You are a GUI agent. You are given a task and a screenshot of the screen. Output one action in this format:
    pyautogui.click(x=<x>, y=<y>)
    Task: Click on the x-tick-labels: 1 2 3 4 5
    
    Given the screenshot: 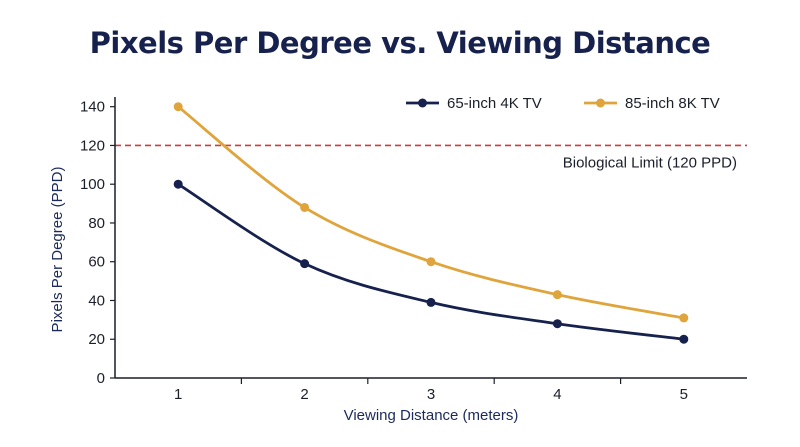 What is the action you would take?
    pyautogui.click(x=431, y=390)
    